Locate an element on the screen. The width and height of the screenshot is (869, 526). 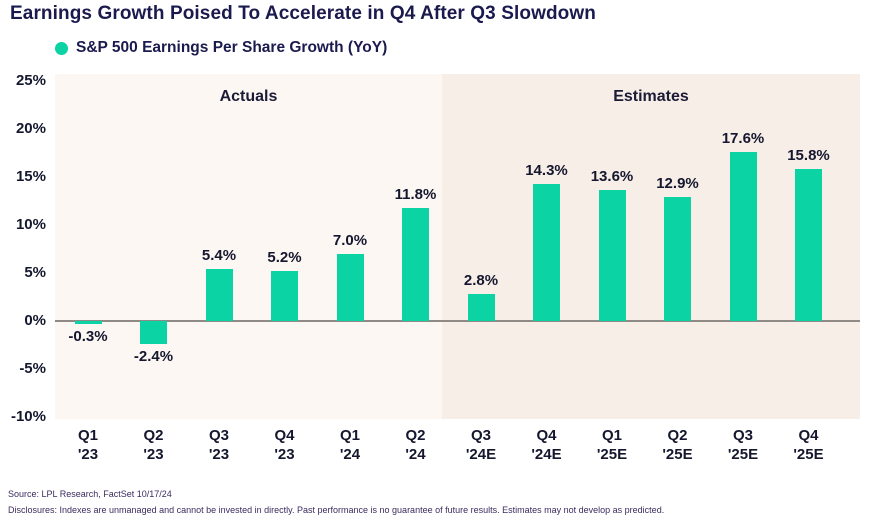
bar-value-label: 17.6% is located at coordinates (743, 139).